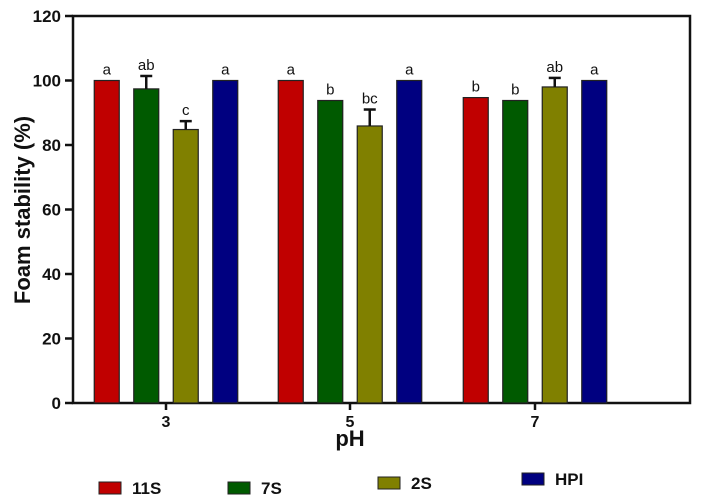  I want to click on bar-7S-pH3: ab, so click(146, 230).